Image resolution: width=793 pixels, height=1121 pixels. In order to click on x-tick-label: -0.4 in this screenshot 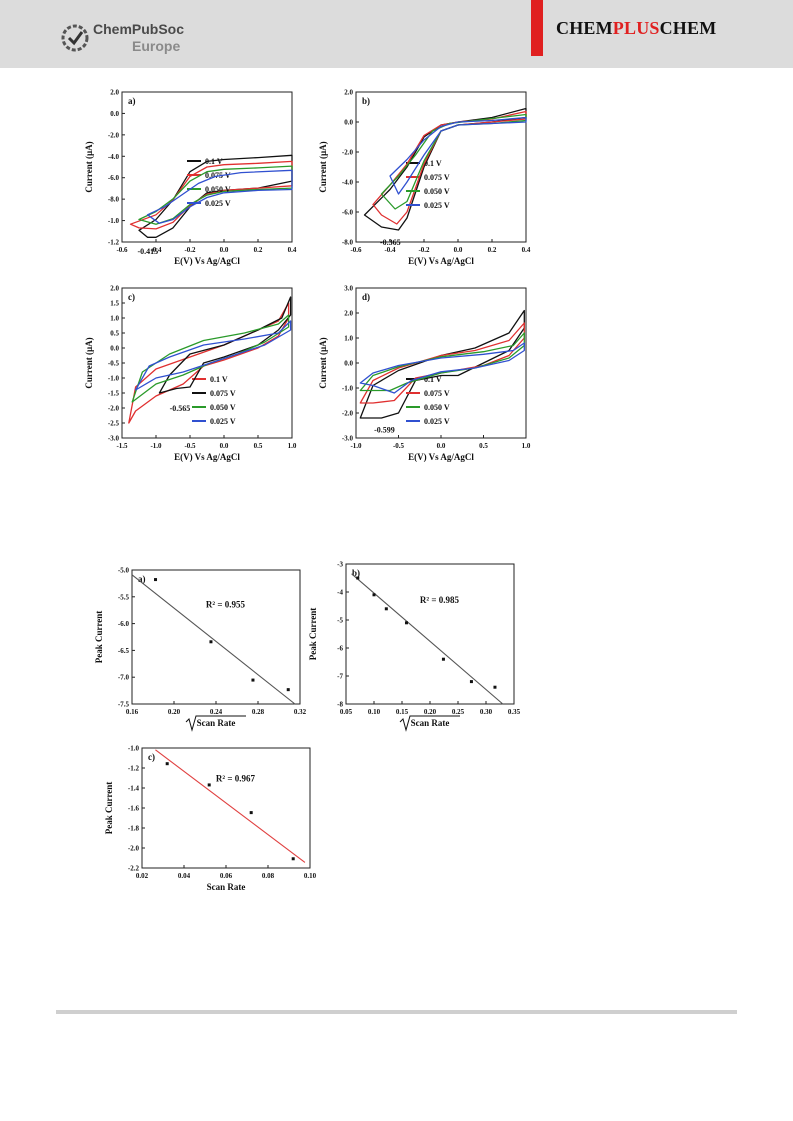, I will do `click(390, 250)`.